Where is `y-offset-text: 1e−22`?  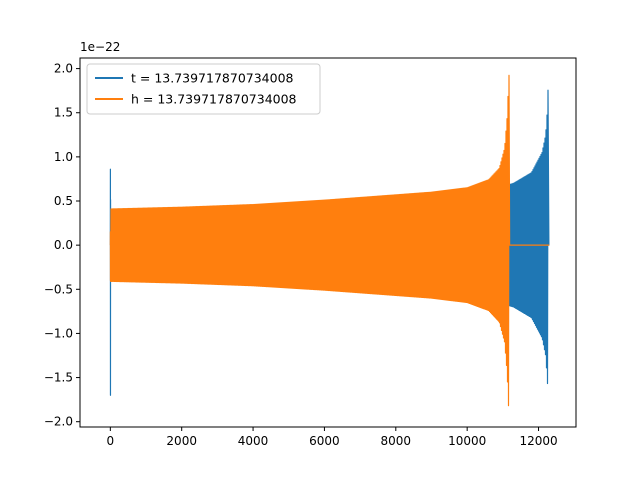
y-offset-text: 1e−22 is located at coordinates (100, 47).